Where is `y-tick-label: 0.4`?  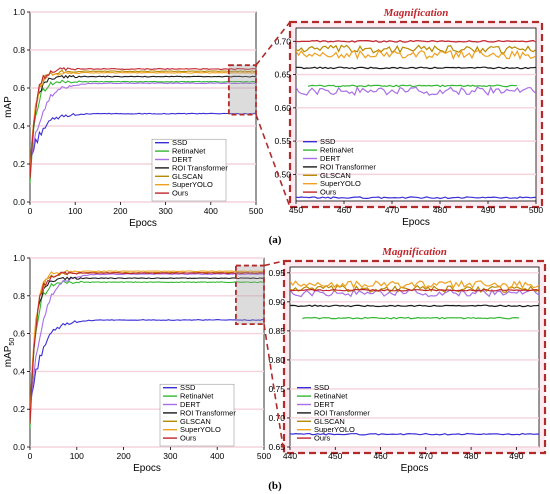 y-tick-label: 0.4 is located at coordinates (19, 371).